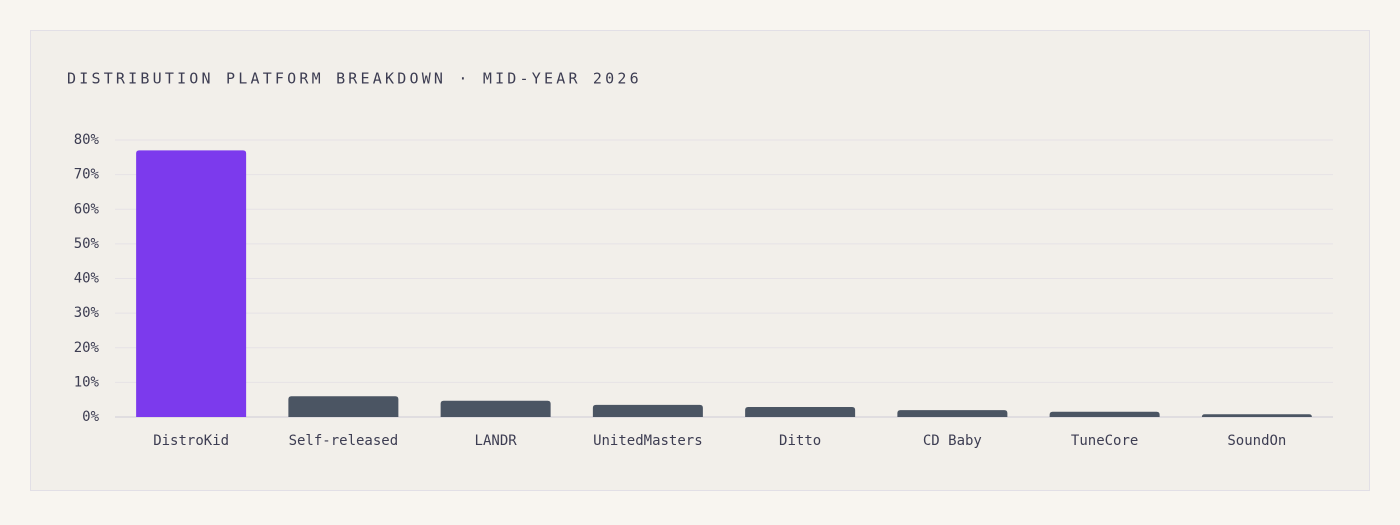  Describe the element at coordinates (344, 441) in the screenshot. I see `x-tick-label: Self-released` at that location.